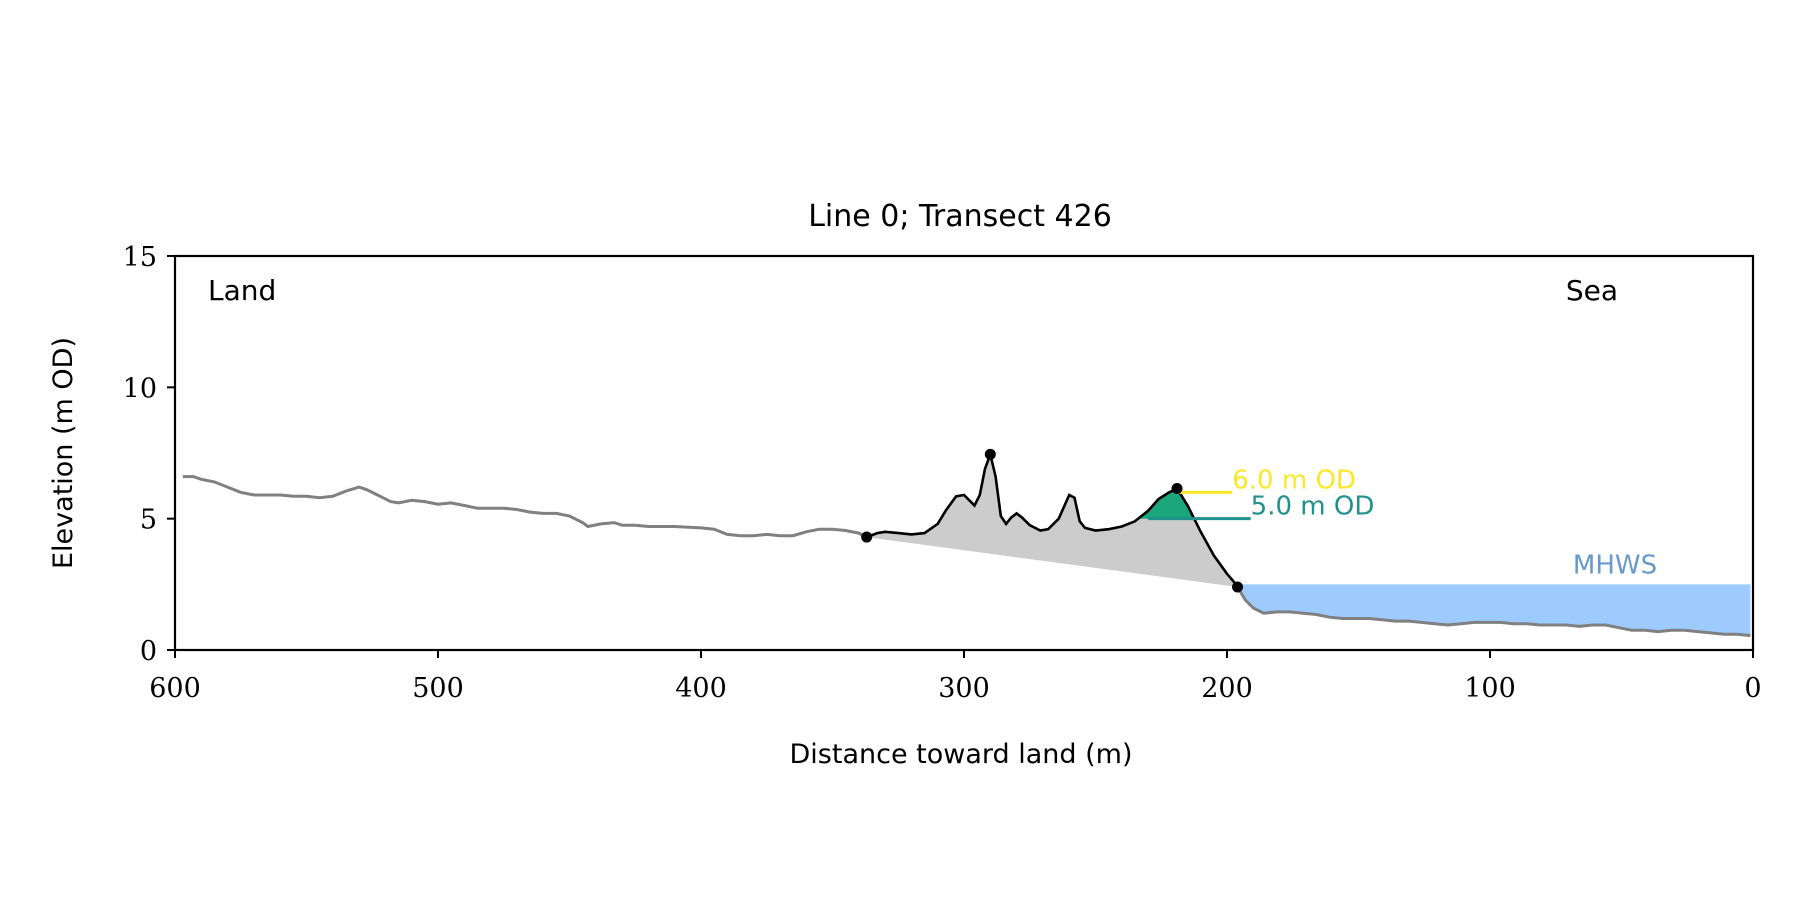 Image resolution: width=1800 pixels, height=900 pixels. I want to click on dune-volume-fill, so click(1052, 520).